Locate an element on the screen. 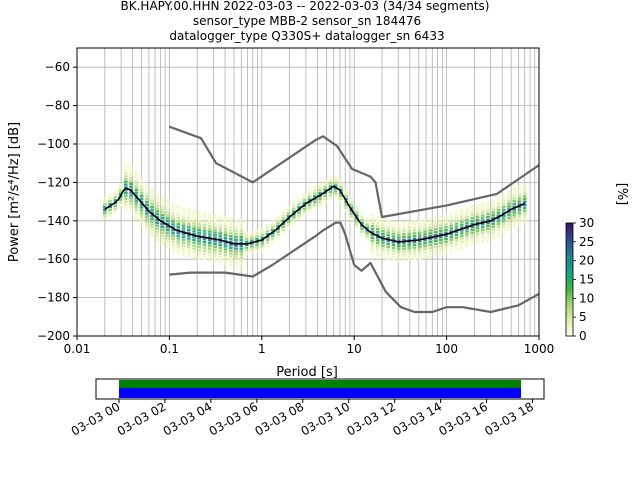 The height and width of the screenshot is (480, 640). coverage-tick-label: 03-03 14 is located at coordinates (417, 418).